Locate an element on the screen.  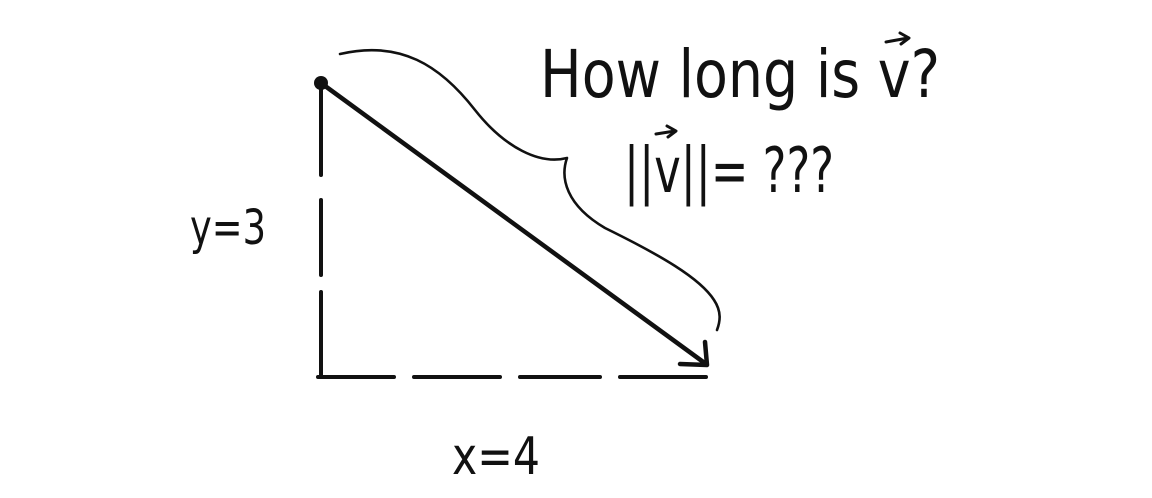
y-component-label: y=3 is located at coordinates (228, 228).